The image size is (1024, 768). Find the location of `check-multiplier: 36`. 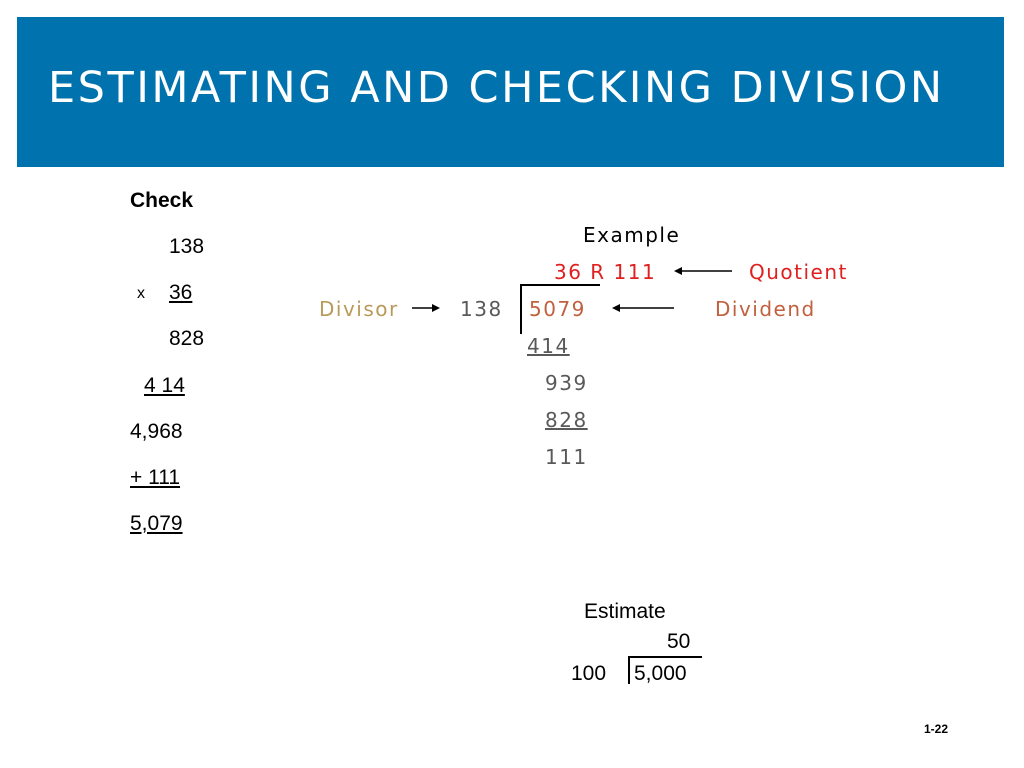

check-multiplier: 36 is located at coordinates (181, 292).